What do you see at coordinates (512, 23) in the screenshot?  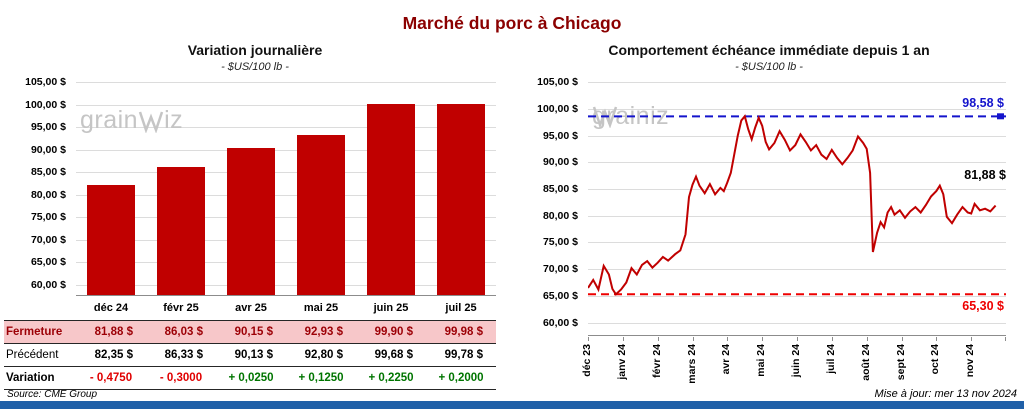 I see `page-title: Marché du porc à Chicago` at bounding box center [512, 23].